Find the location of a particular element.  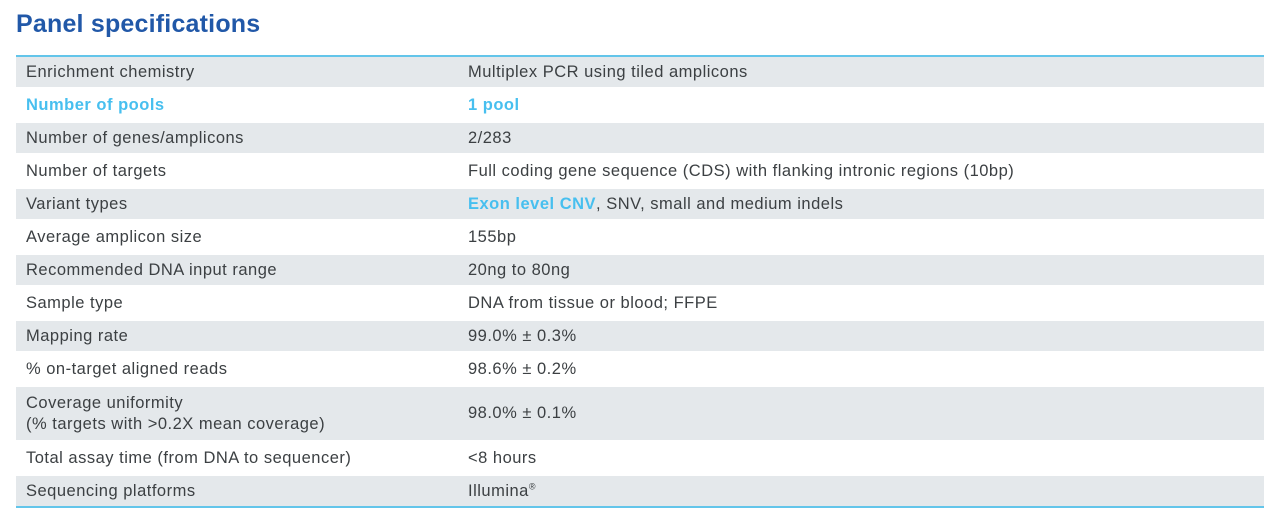

row-label: Mapping rate is located at coordinates (77, 335).